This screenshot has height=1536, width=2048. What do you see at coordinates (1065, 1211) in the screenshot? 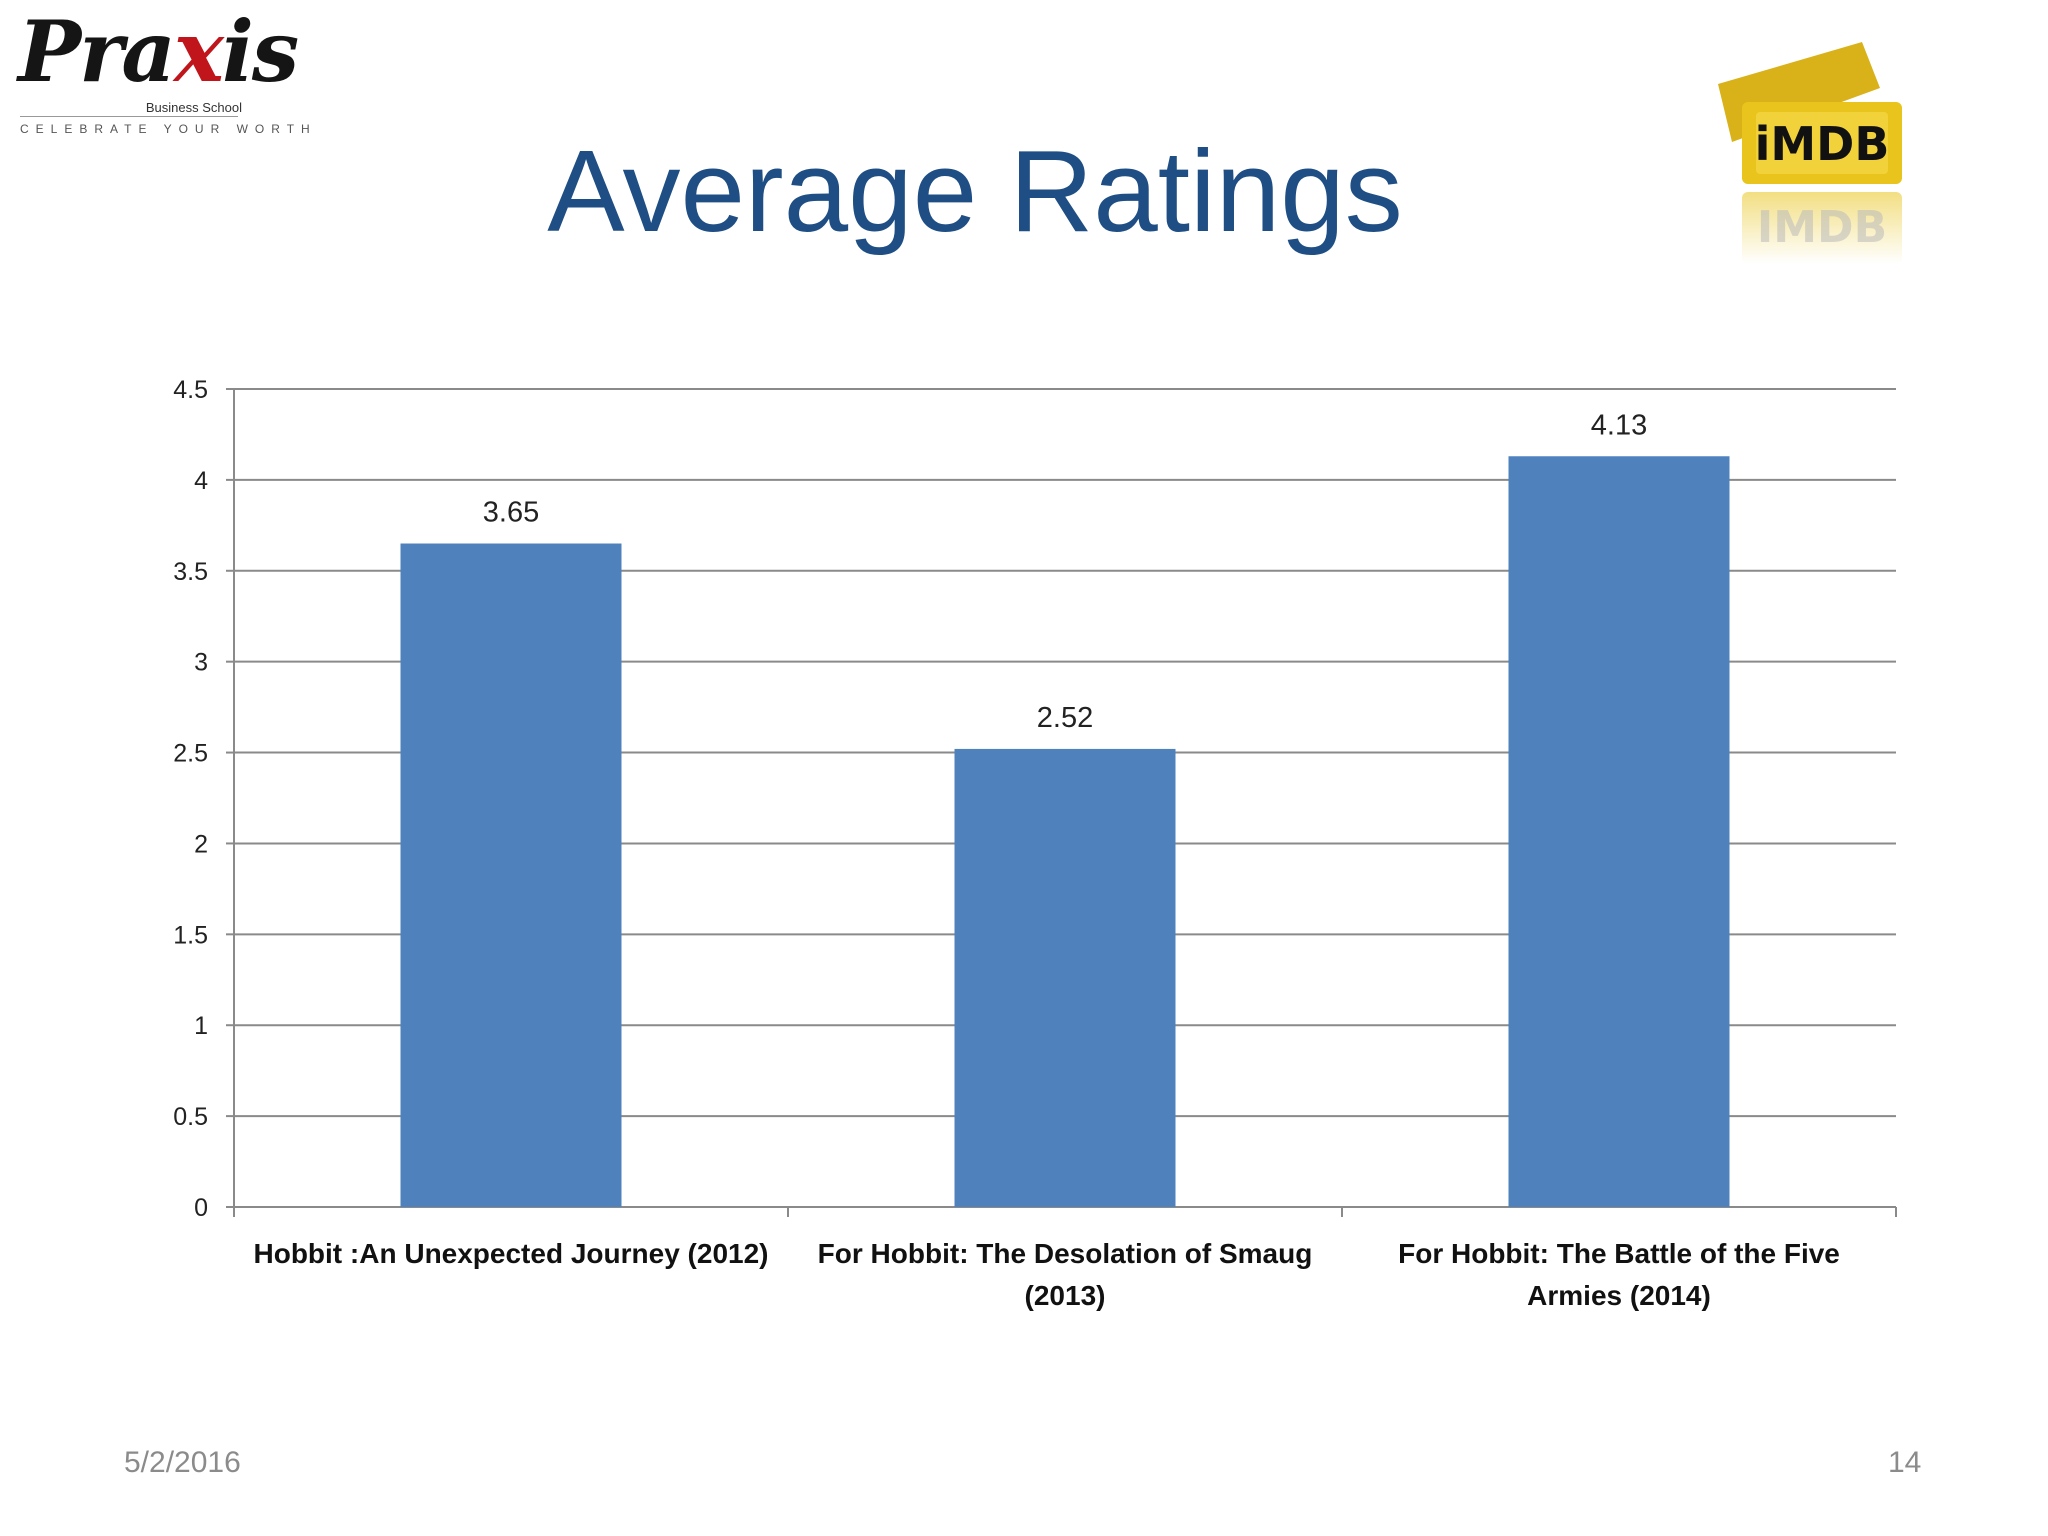
I see `x-axis` at bounding box center [1065, 1211].